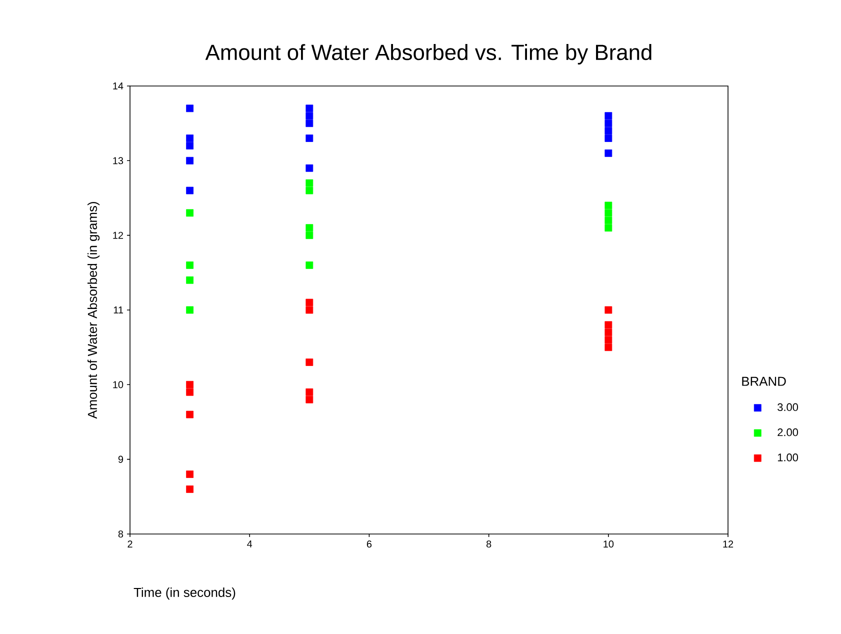 The width and height of the screenshot is (841, 634). I want to click on y-tick-label: 12, so click(118, 235).